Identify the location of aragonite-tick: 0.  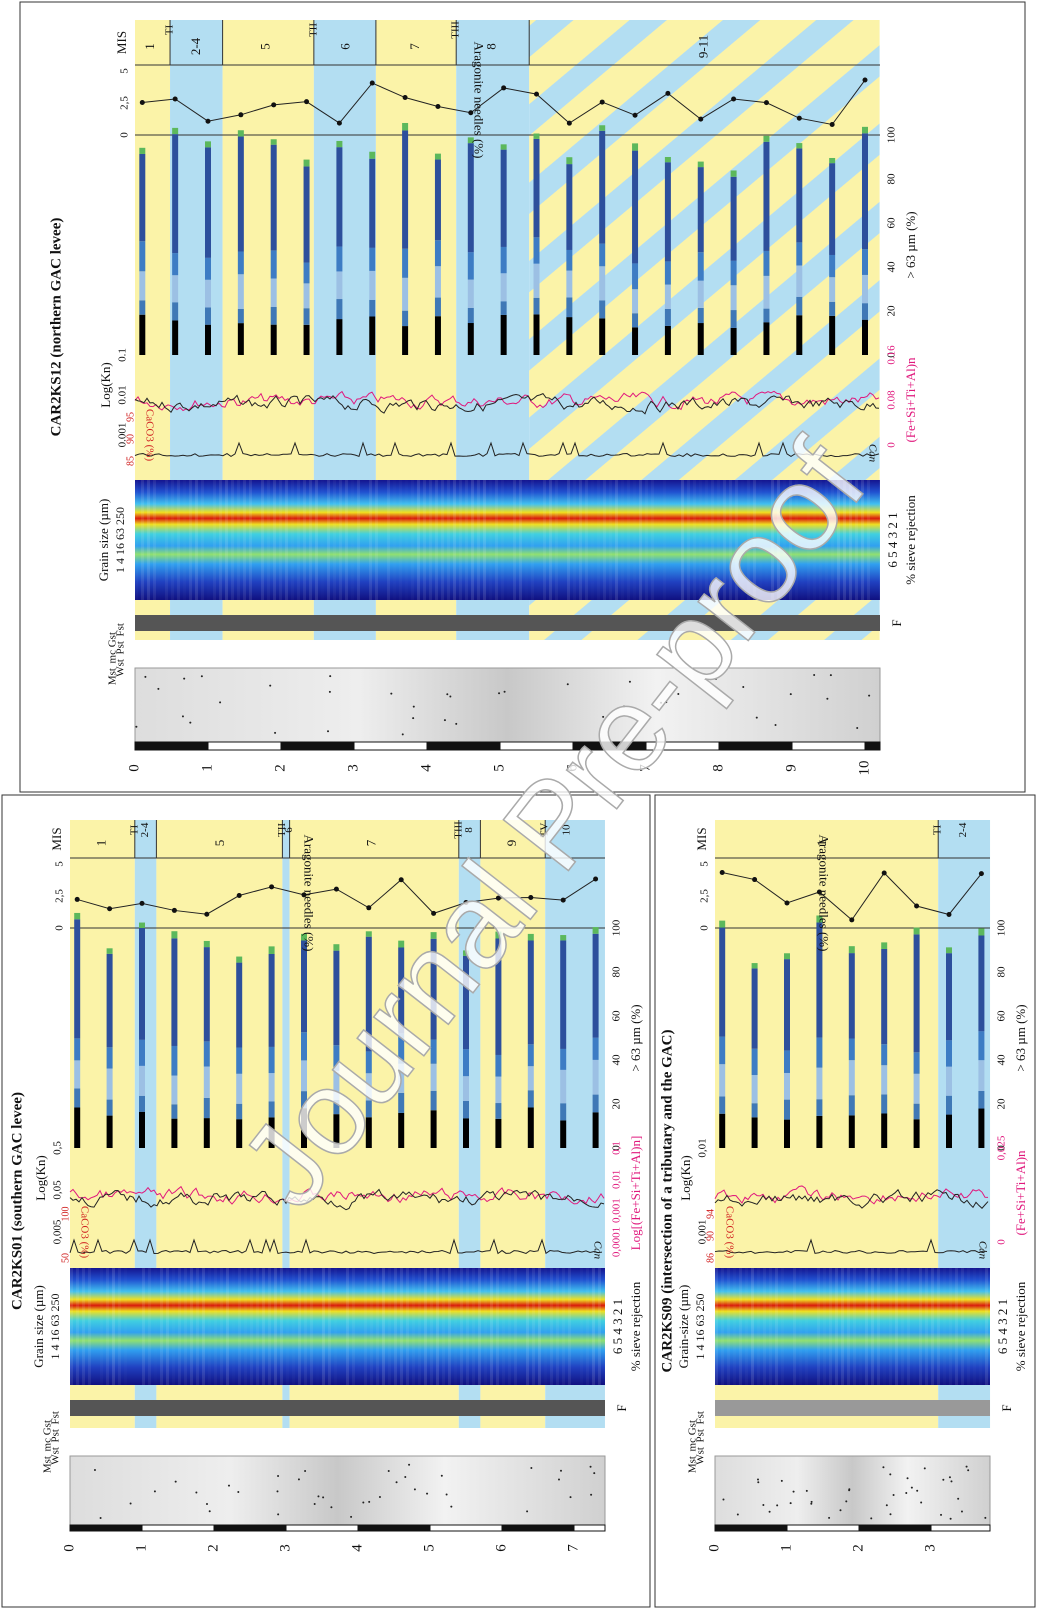
(705, 928).